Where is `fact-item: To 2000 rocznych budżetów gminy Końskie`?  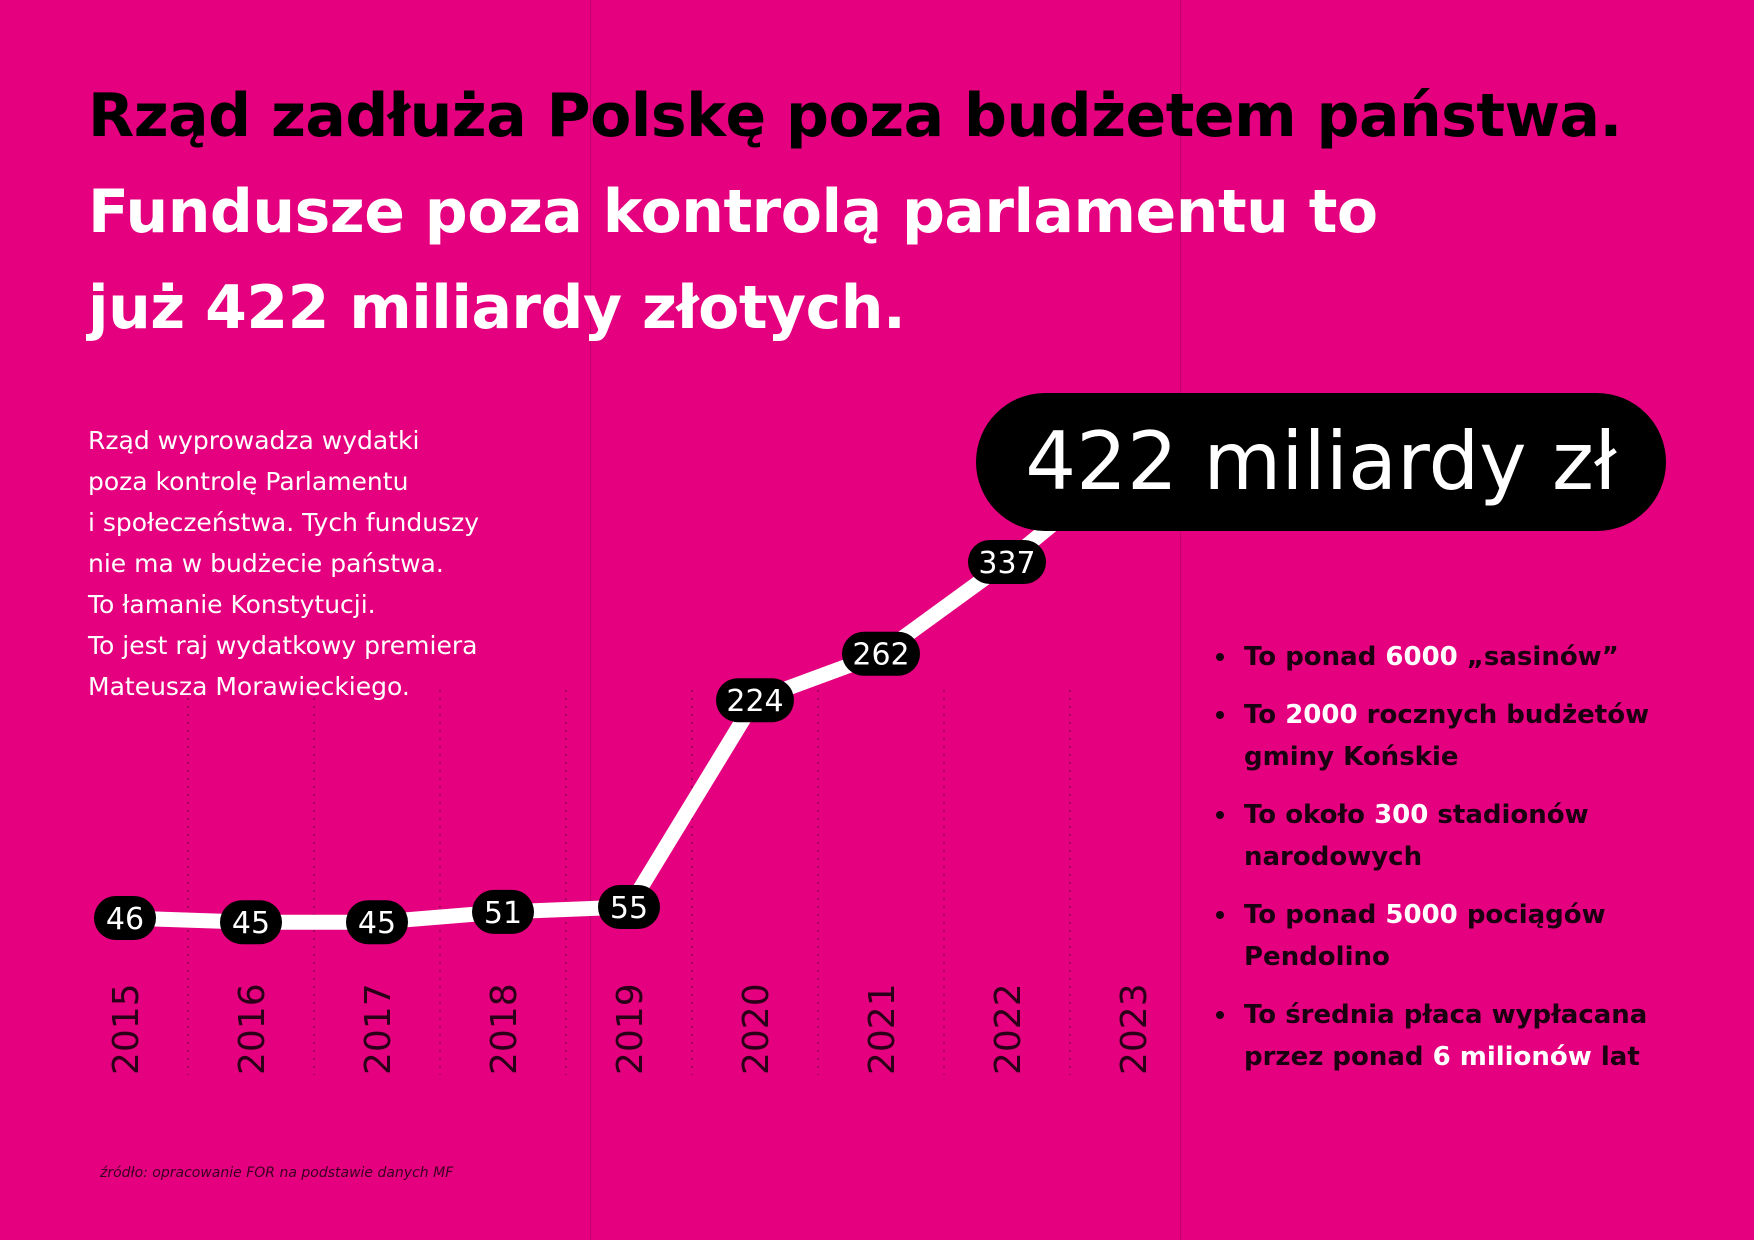
fact-item: To 2000 rocznych budżetów gminy Końskie is located at coordinates (1470, 736).